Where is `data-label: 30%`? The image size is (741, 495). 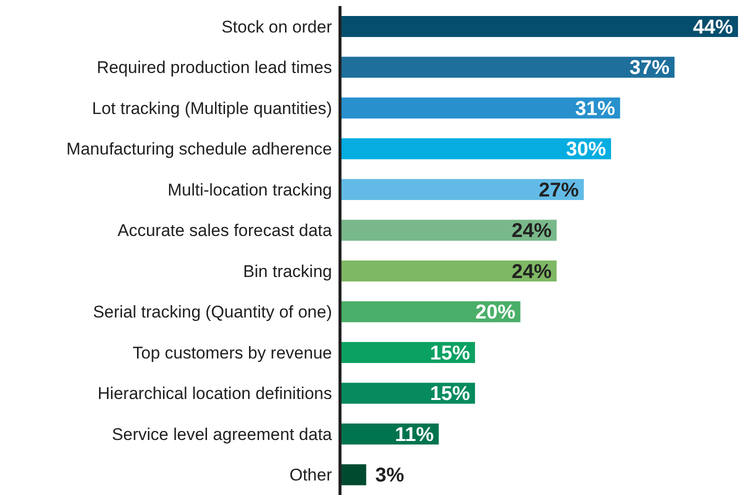
data-label: 30% is located at coordinates (586, 149).